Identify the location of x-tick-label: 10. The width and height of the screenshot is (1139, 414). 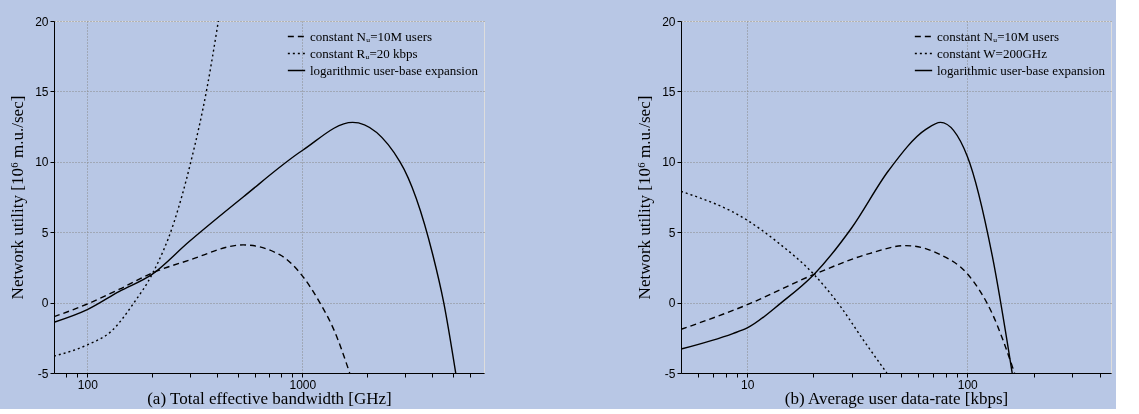
(748, 384).